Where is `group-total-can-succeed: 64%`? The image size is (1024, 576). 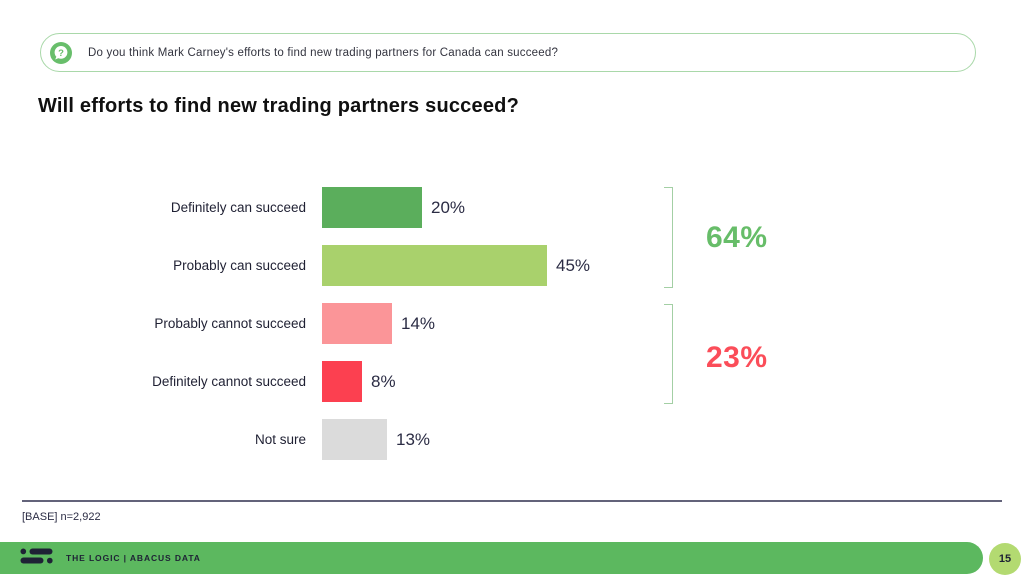 group-total-can-succeed: 64% is located at coordinates (737, 237).